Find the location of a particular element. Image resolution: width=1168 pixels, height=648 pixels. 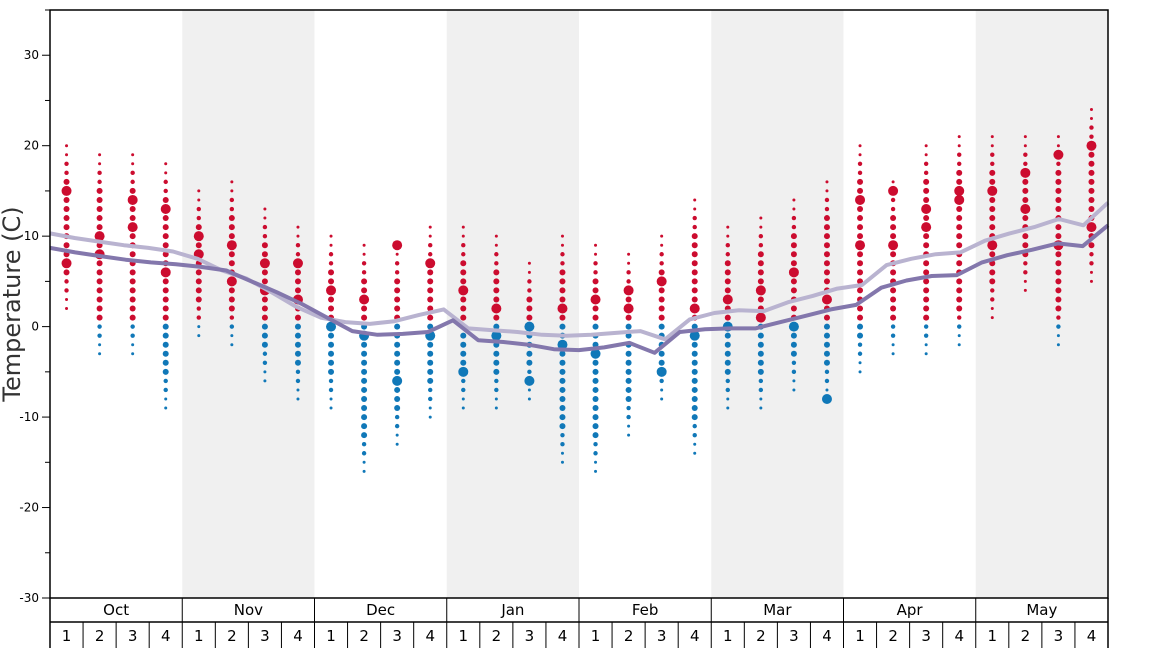

y-tick-label: -10 is located at coordinates (29, 417).